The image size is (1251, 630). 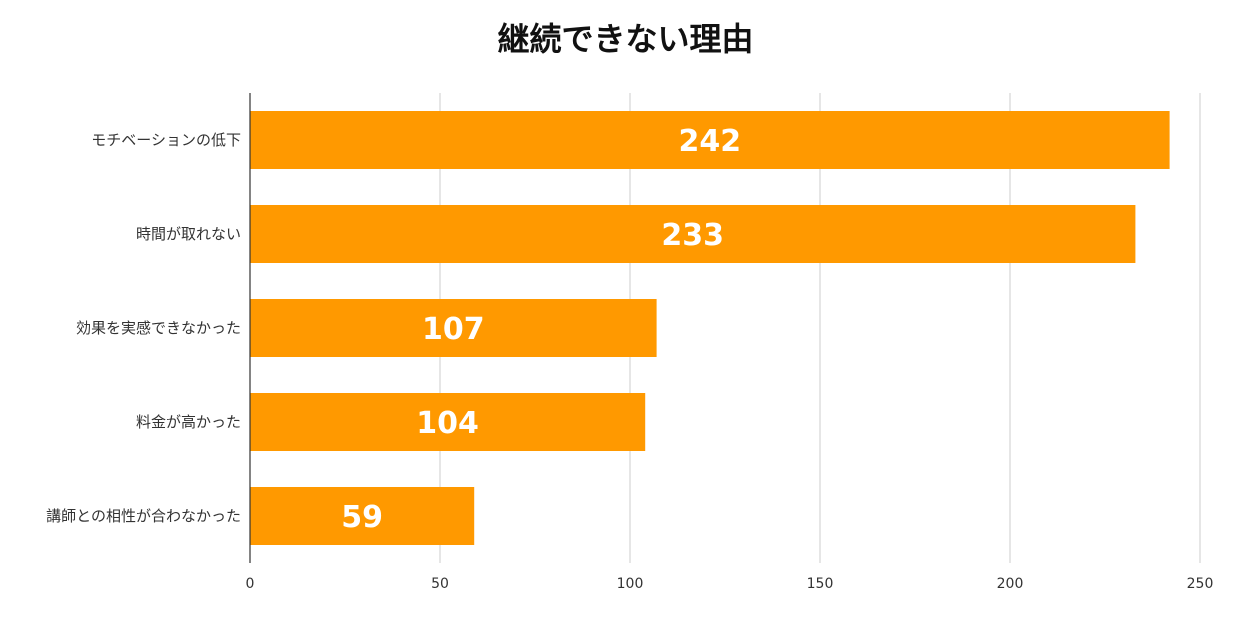 What do you see at coordinates (820, 584) in the screenshot?
I see `x-tick-label-3: 150` at bounding box center [820, 584].